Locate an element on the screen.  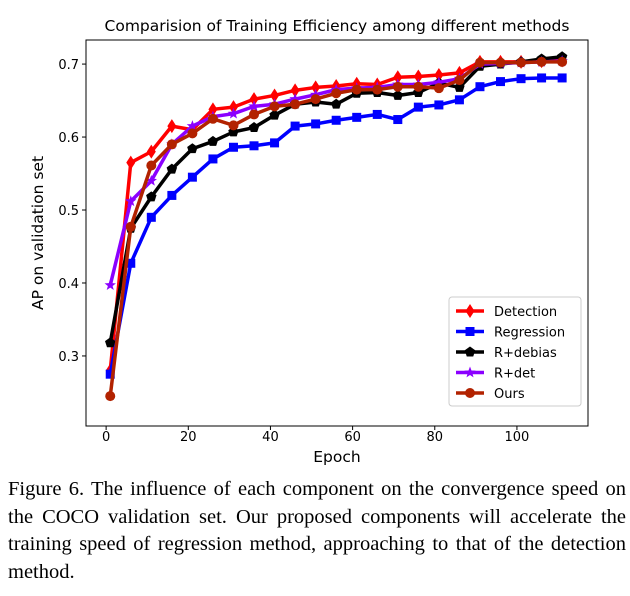
legend-box is located at coordinates (515, 351).